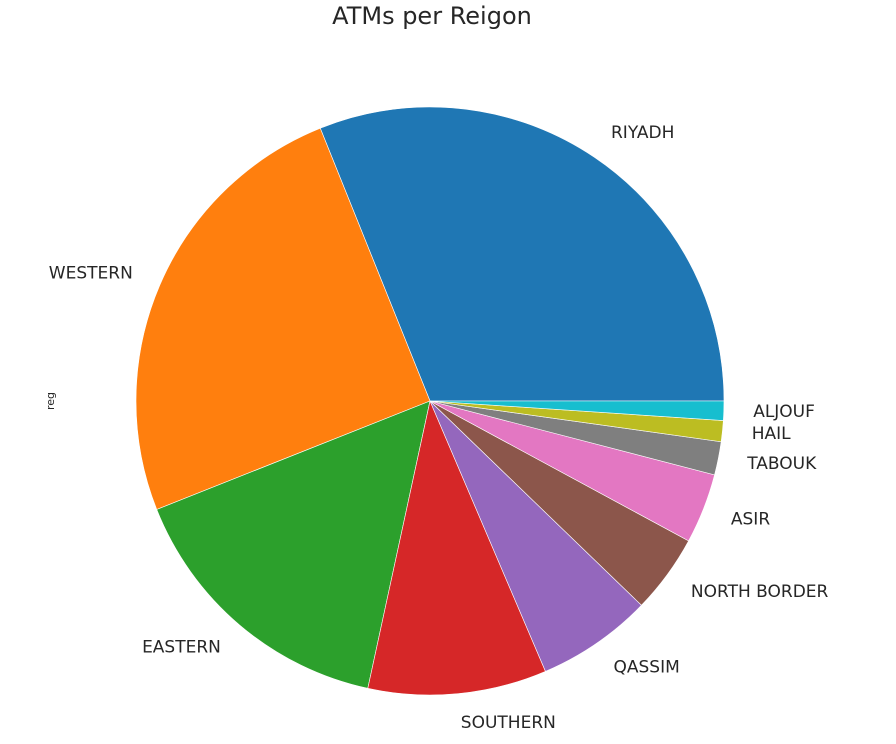 The width and height of the screenshot is (896, 744). What do you see at coordinates (91, 274) in the screenshot?
I see `slice-label-western: WESTERN` at bounding box center [91, 274].